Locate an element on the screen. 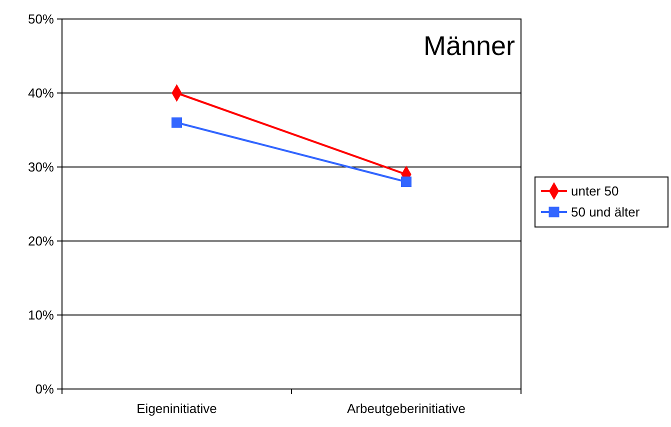 Image resolution: width=671 pixels, height=427 pixels. x-tick-label: Arbeutgeberinitiative is located at coordinates (406, 408).